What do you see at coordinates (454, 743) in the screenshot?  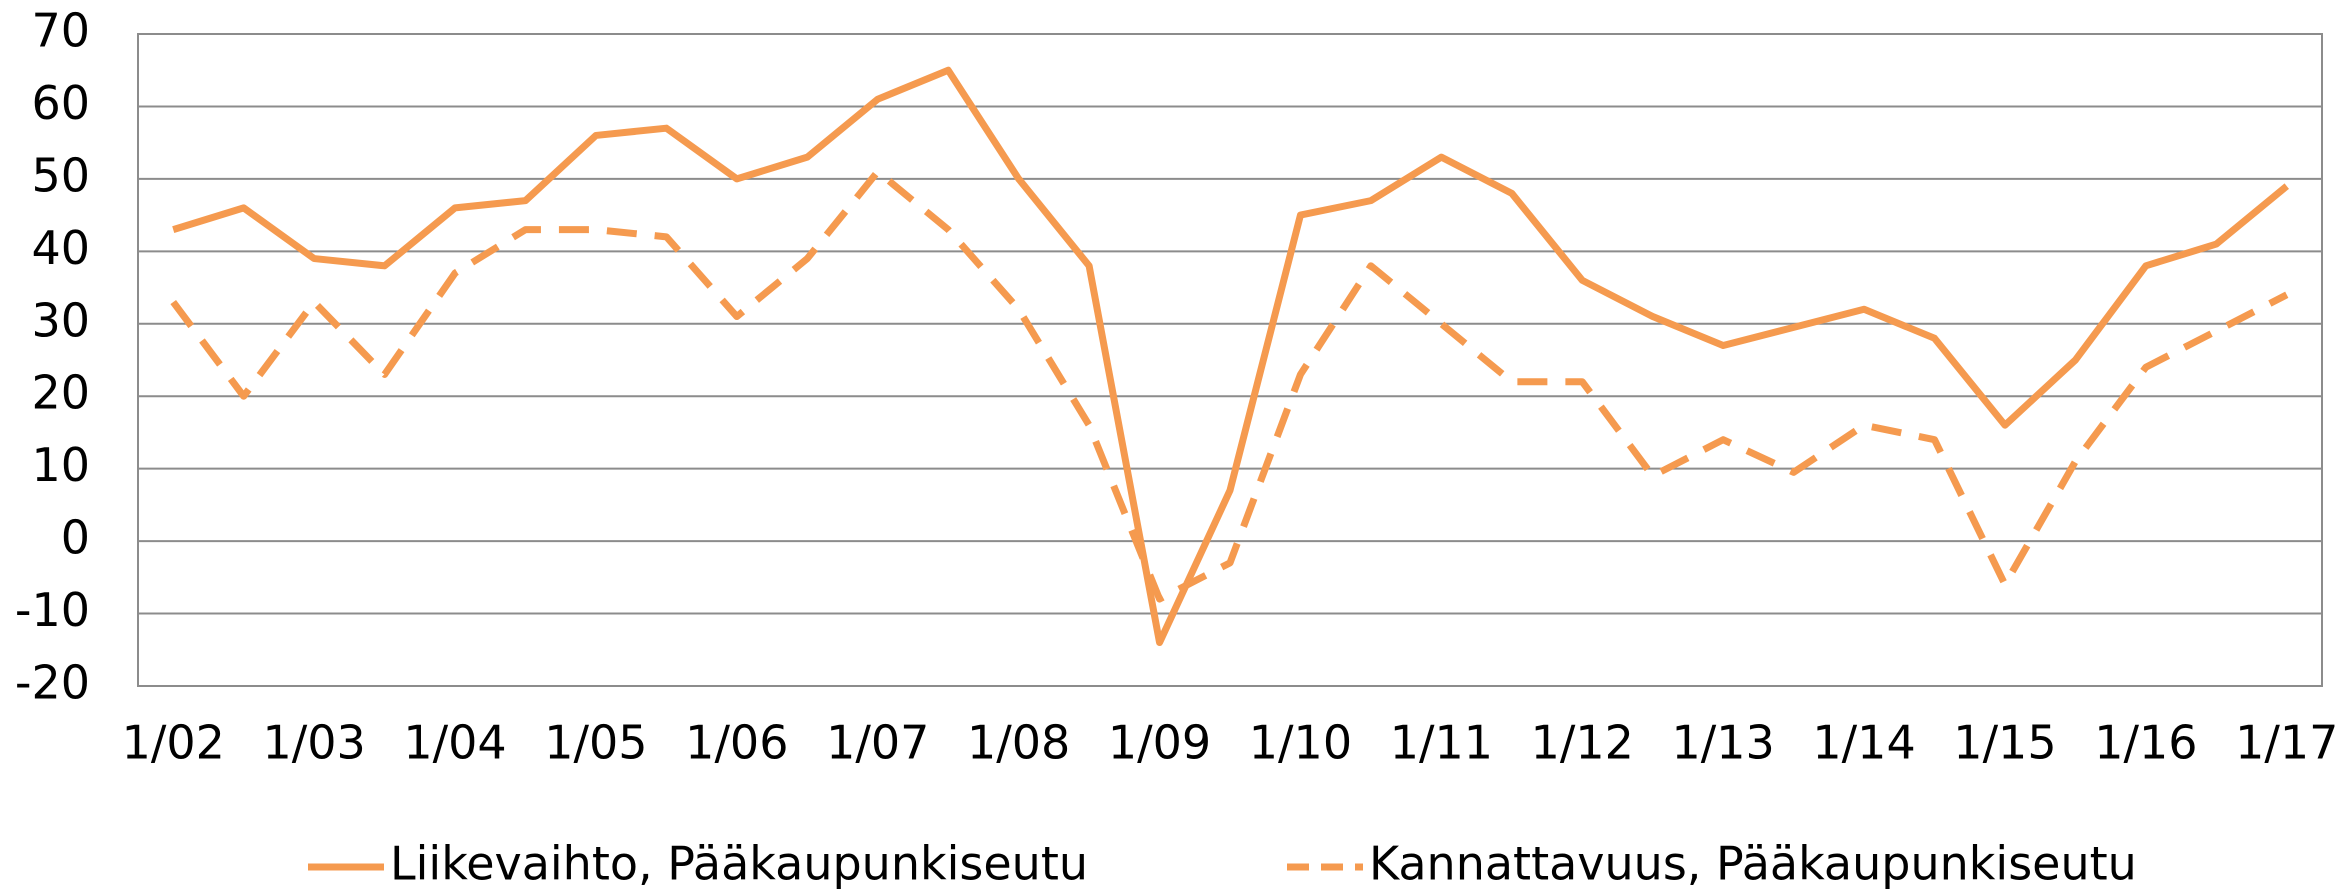 I see `x-tick-label: 1/04` at bounding box center [454, 743].